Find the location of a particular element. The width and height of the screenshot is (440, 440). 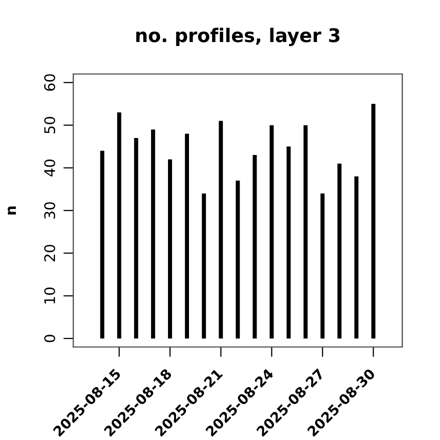

y-tick-label: 0 is located at coordinates (50, 338).